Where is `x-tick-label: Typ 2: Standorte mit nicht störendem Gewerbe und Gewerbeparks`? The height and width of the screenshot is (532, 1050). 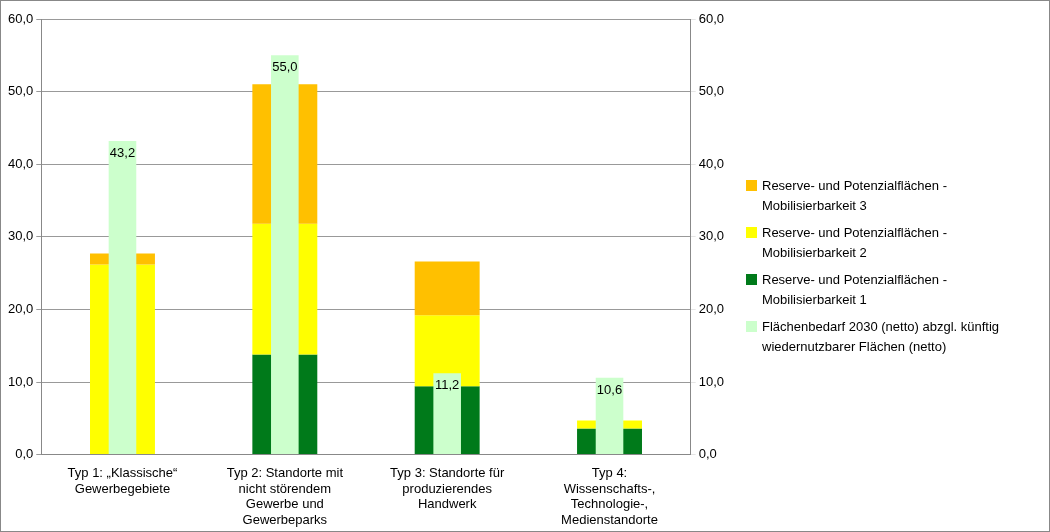 x-tick-label: Typ 2: Standorte mit nicht störendem Gewerbe und Gewerbeparks is located at coordinates (285, 495).